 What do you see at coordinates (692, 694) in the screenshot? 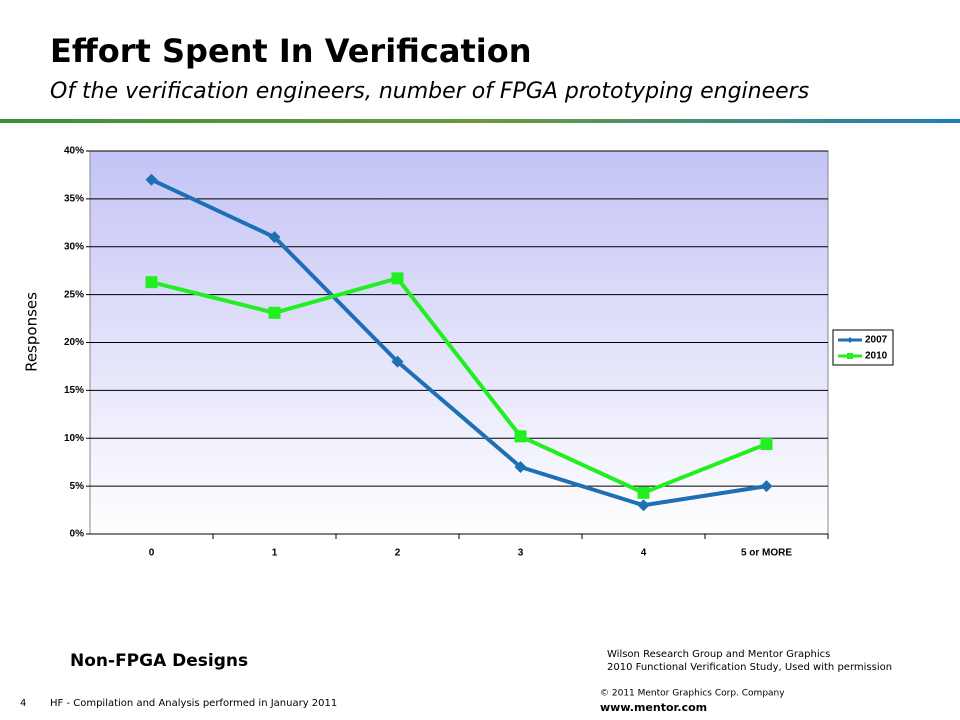
I see `copyright: © 2011 Mentor Graphics Corp. Company` at bounding box center [692, 694].